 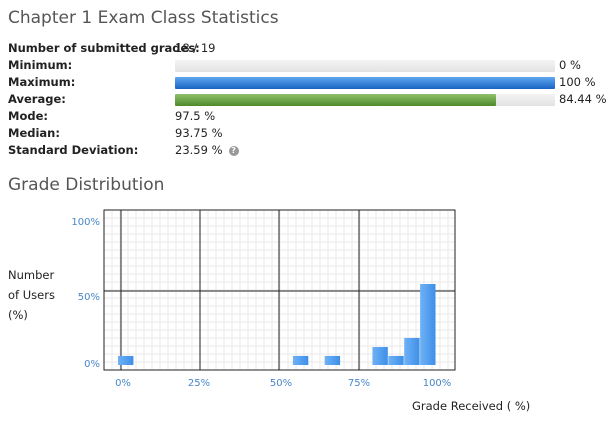 I want to click on y-tick-label: 100%, so click(x=85, y=222).